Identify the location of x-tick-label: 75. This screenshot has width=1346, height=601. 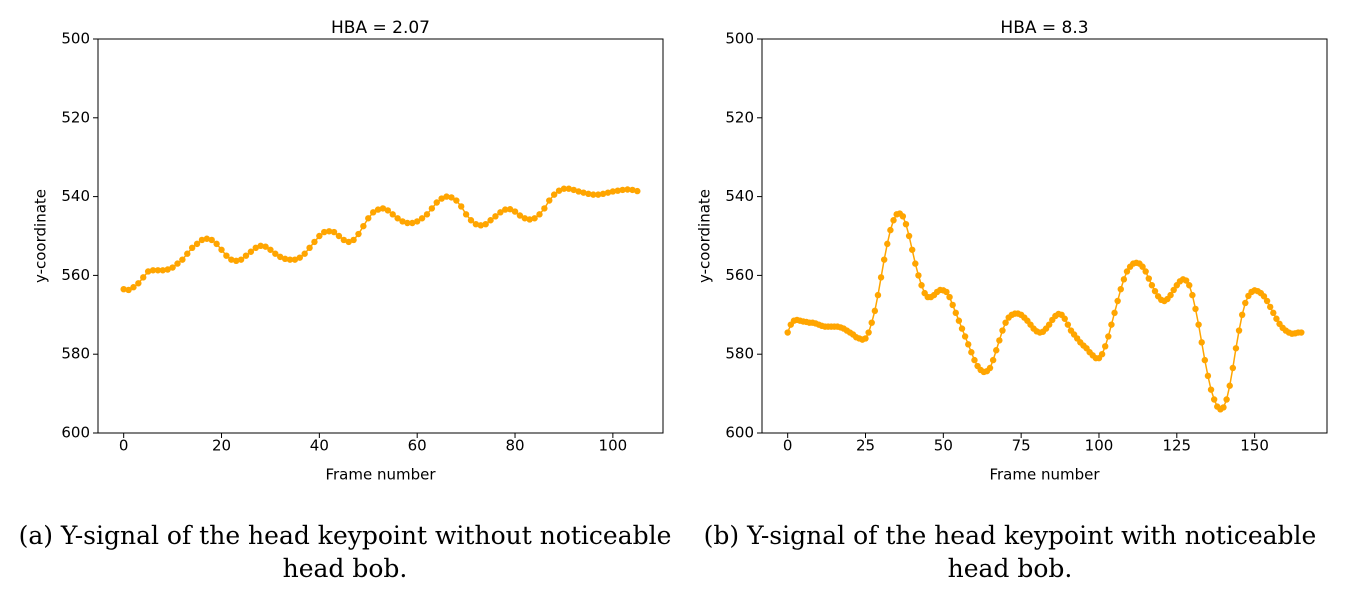
(1021, 446).